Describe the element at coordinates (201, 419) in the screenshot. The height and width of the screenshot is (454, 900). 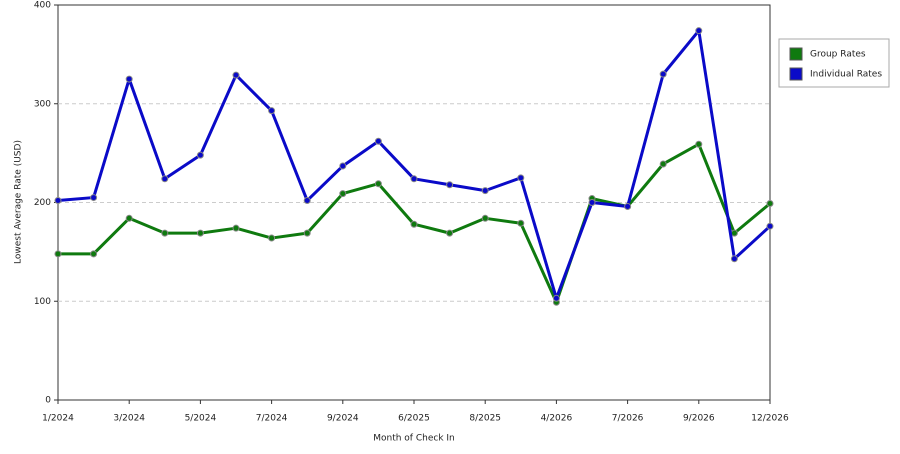
I see `x-tick-label: 5/2024` at that location.